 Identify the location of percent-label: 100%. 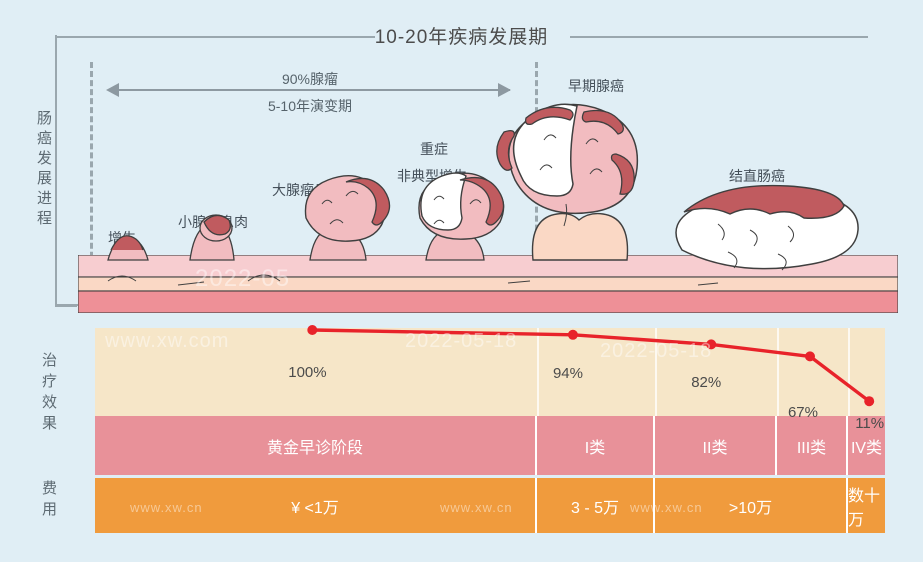
(307, 372).